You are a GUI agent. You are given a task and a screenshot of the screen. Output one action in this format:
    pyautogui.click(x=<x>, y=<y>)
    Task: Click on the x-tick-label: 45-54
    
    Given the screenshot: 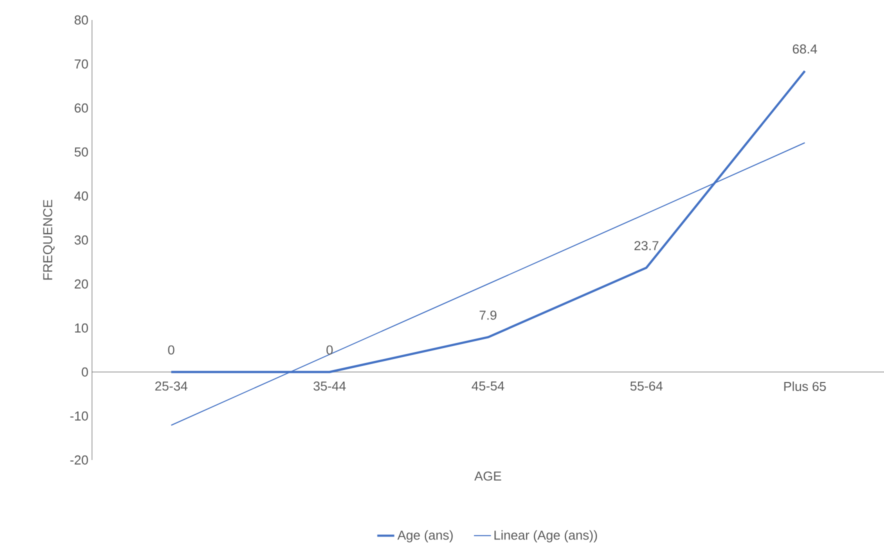 What is the action you would take?
    pyautogui.click(x=488, y=386)
    